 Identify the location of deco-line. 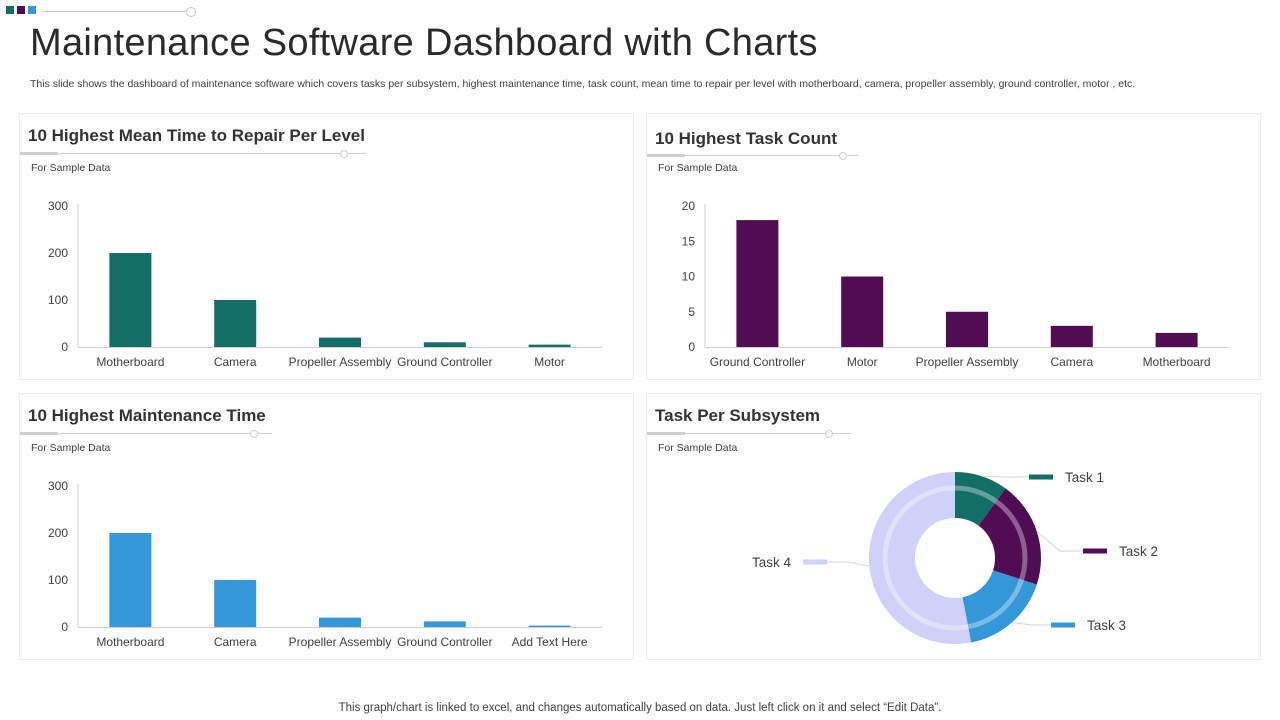
(114, 11).